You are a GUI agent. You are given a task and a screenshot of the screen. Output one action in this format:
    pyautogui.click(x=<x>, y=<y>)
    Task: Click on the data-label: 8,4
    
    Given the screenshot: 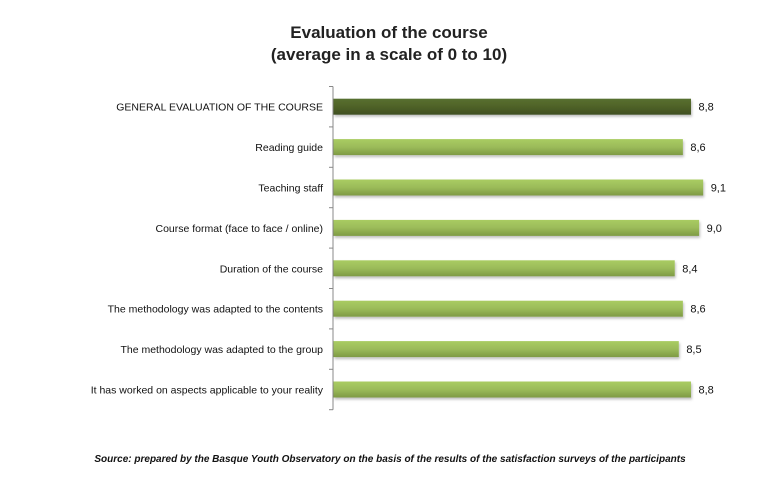 What is the action you would take?
    pyautogui.click(x=689, y=269)
    